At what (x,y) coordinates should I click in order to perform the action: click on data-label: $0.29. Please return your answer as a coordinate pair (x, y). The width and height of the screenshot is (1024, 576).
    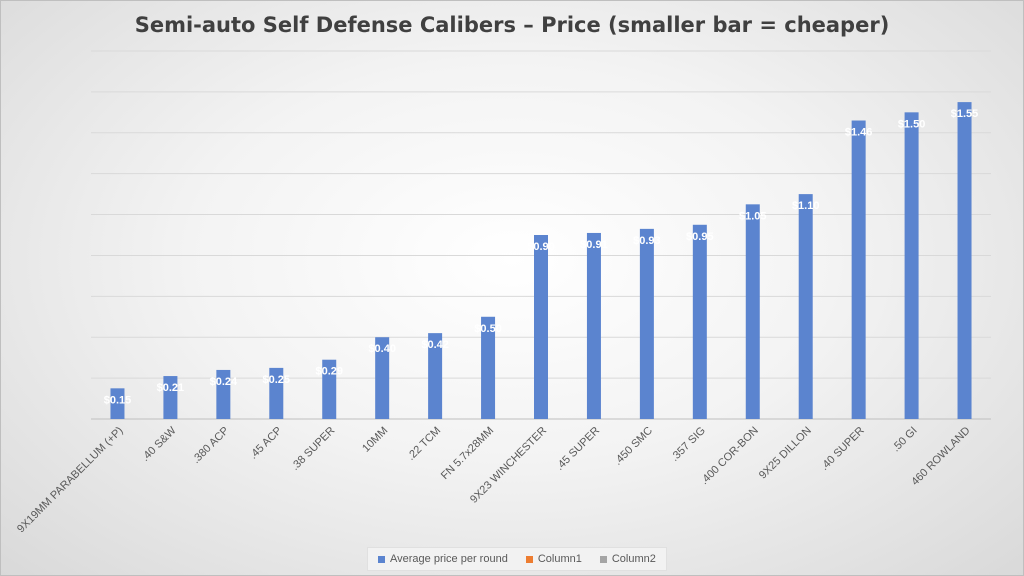
    Looking at the image, I should click on (329, 372).